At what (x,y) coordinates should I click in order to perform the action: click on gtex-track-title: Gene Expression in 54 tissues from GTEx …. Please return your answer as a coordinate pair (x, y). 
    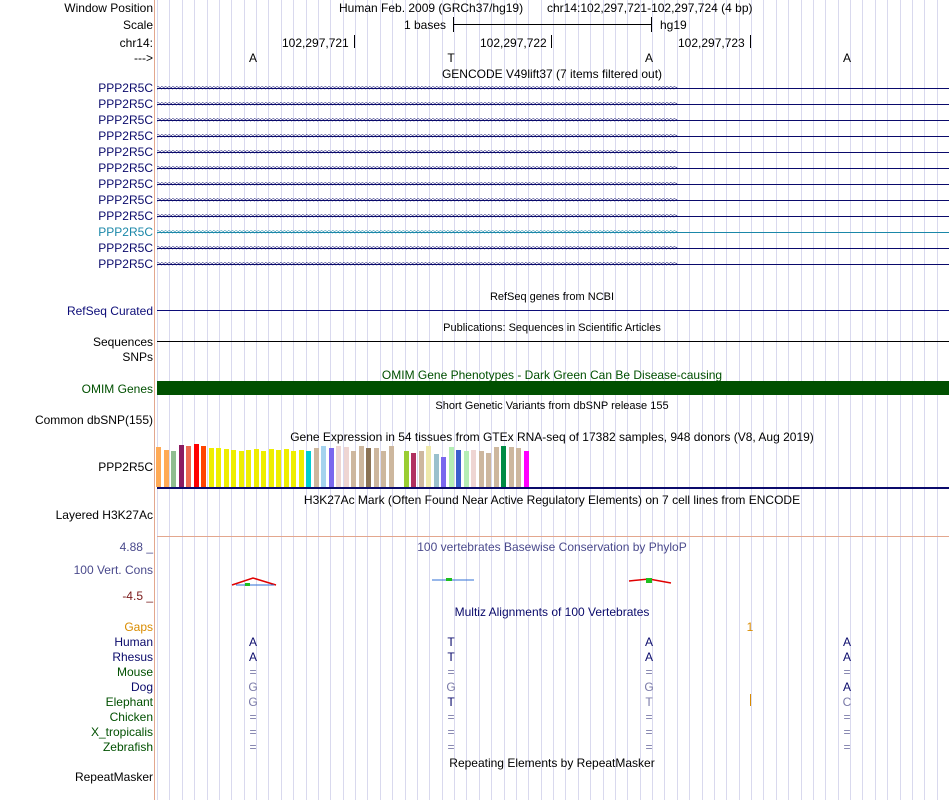
    Looking at the image, I should click on (552, 437).